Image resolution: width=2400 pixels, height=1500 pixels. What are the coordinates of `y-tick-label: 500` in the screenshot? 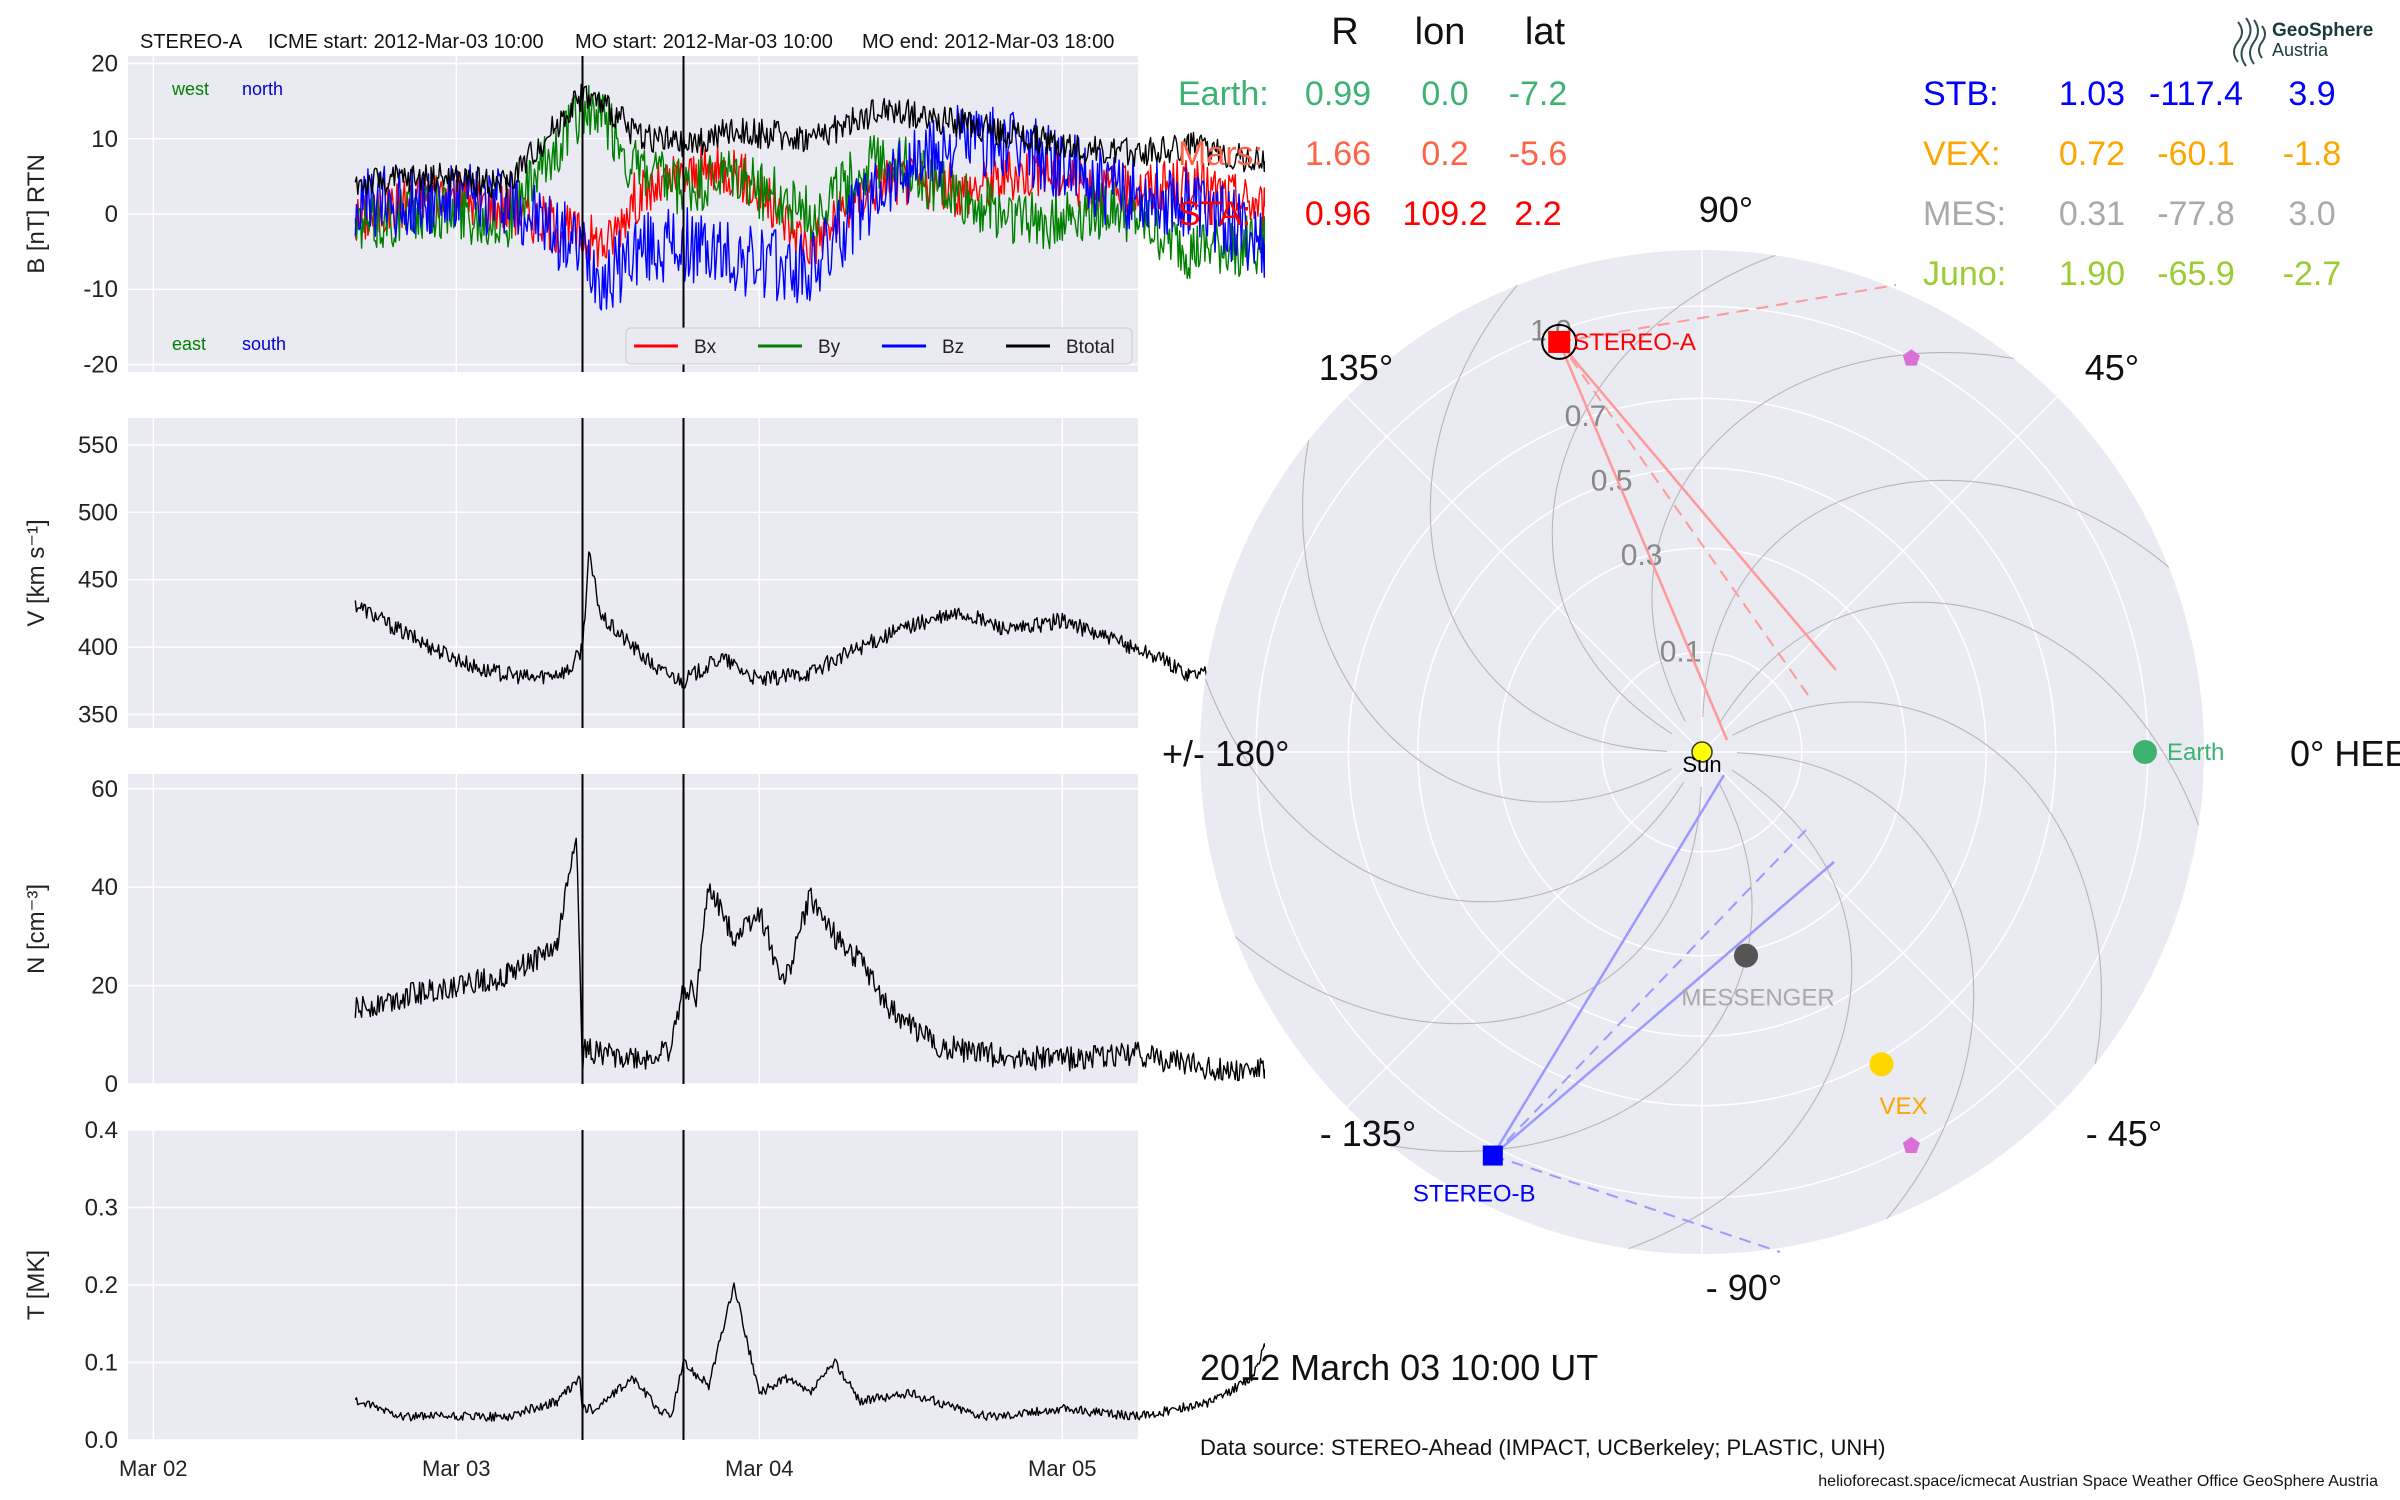 It's located at (98, 512).